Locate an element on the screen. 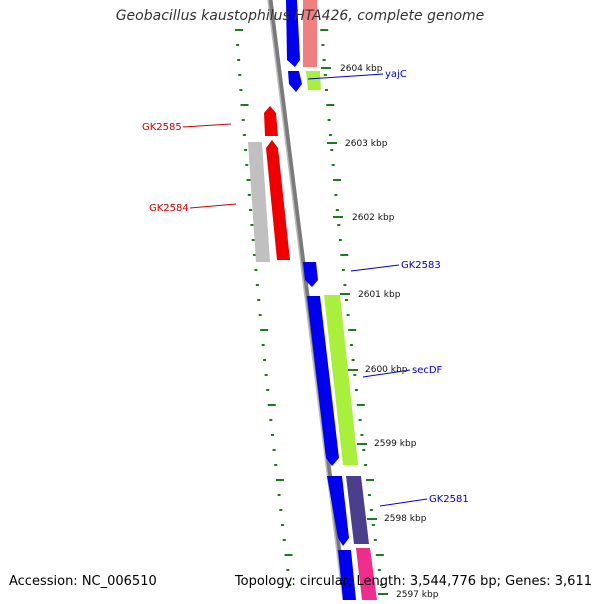  scale-label: 2598 kbp is located at coordinates (405, 519).